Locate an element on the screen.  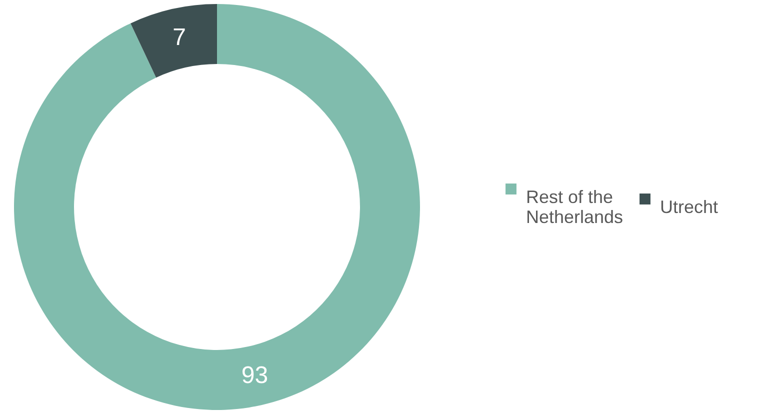
data-label: 7 is located at coordinates (179, 38).